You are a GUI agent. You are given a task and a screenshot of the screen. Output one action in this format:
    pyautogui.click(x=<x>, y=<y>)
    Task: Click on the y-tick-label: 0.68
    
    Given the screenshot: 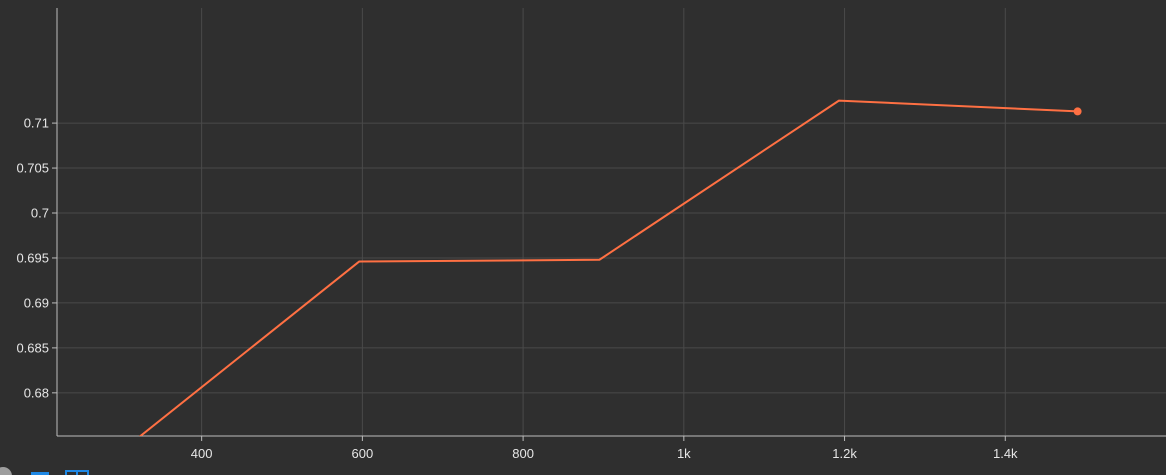 What is the action you would take?
    pyautogui.click(x=36, y=392)
    